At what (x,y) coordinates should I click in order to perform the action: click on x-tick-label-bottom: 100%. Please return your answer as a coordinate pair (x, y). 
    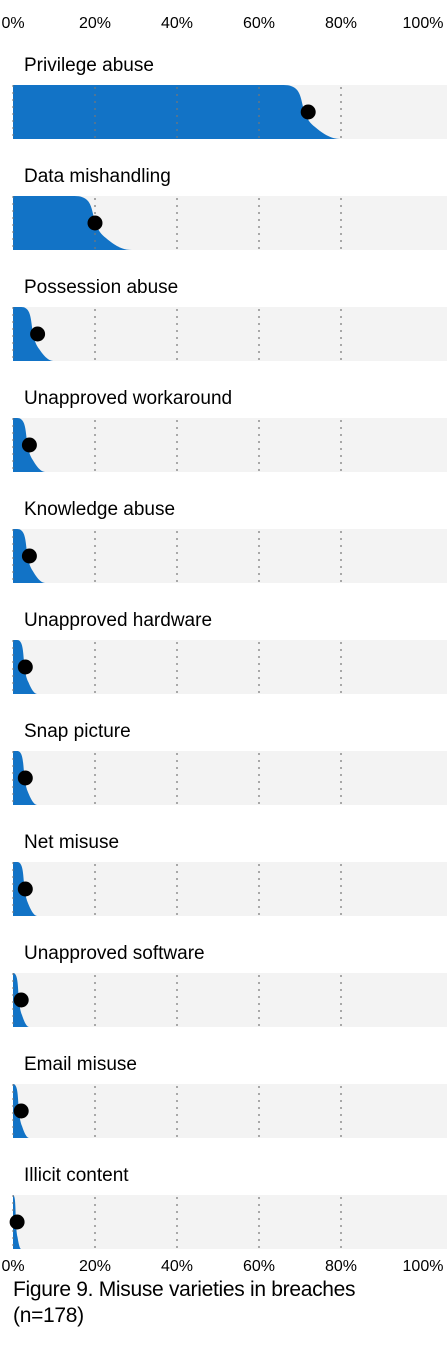
    Looking at the image, I should click on (423, 1266).